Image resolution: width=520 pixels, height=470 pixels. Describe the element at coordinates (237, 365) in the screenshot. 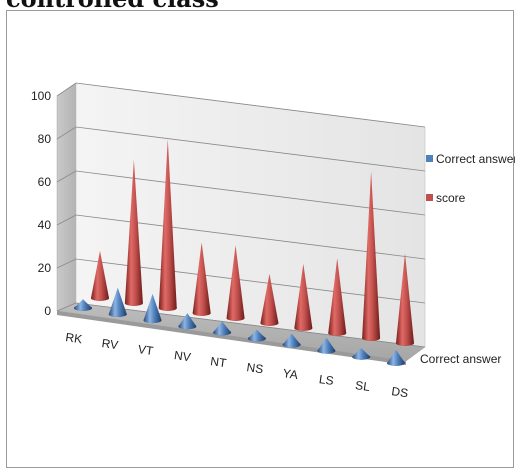

I see `x-axis-categories: RK RV VT NV NT NS YA LS SL DS` at that location.